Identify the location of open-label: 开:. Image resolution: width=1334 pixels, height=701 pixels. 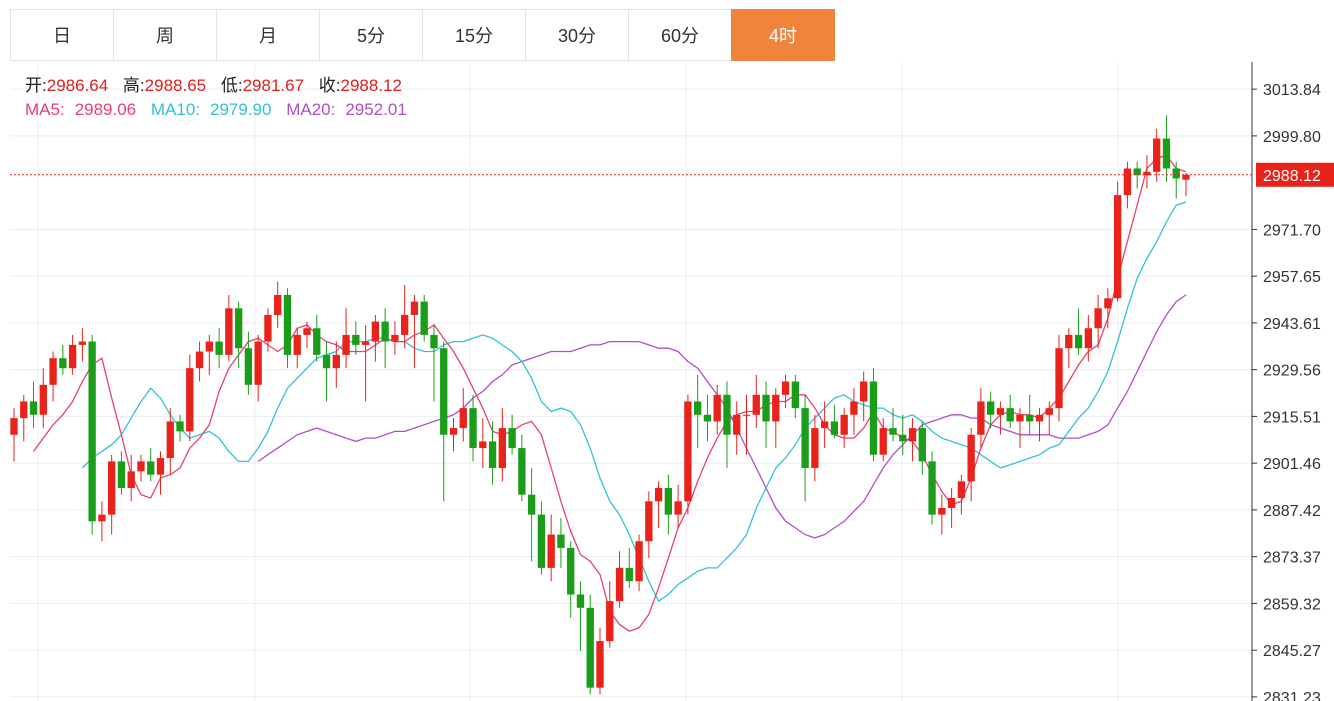
(36, 85).